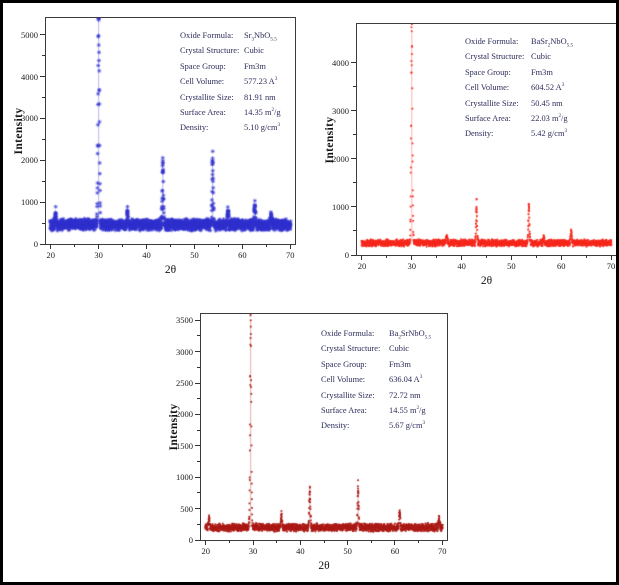 Image resolution: width=619 pixels, height=585 pixels. I want to click on y-axis-label: Intensity, so click(174, 427).